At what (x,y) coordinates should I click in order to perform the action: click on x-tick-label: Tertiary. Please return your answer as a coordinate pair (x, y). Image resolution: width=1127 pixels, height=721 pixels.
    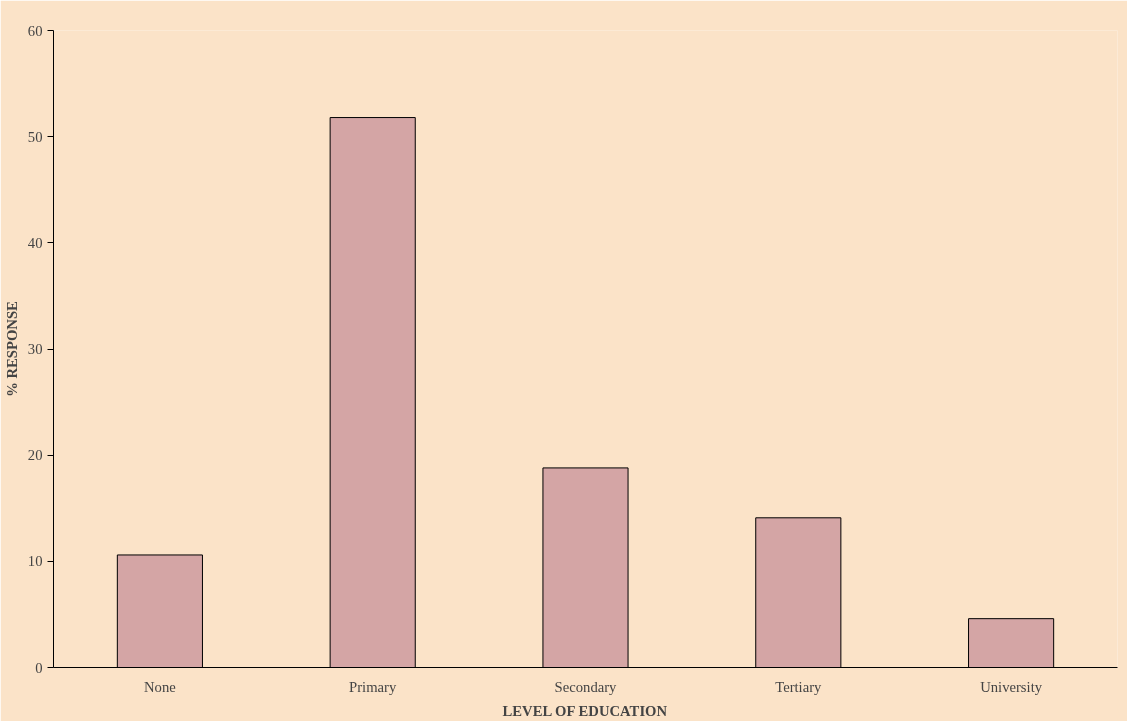
    Looking at the image, I should click on (799, 686).